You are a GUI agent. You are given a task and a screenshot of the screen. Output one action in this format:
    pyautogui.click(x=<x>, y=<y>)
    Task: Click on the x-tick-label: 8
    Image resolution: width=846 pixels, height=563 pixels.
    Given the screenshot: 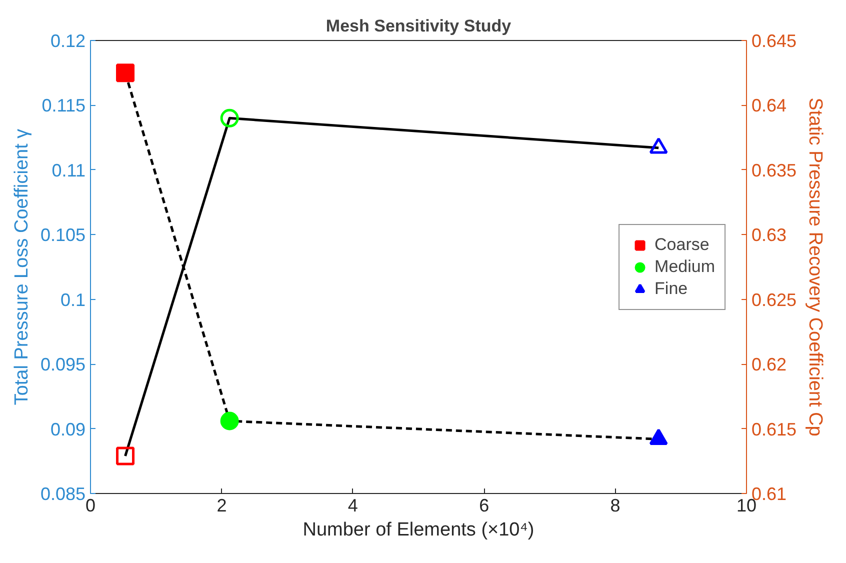 What is the action you would take?
    pyautogui.click(x=615, y=506)
    